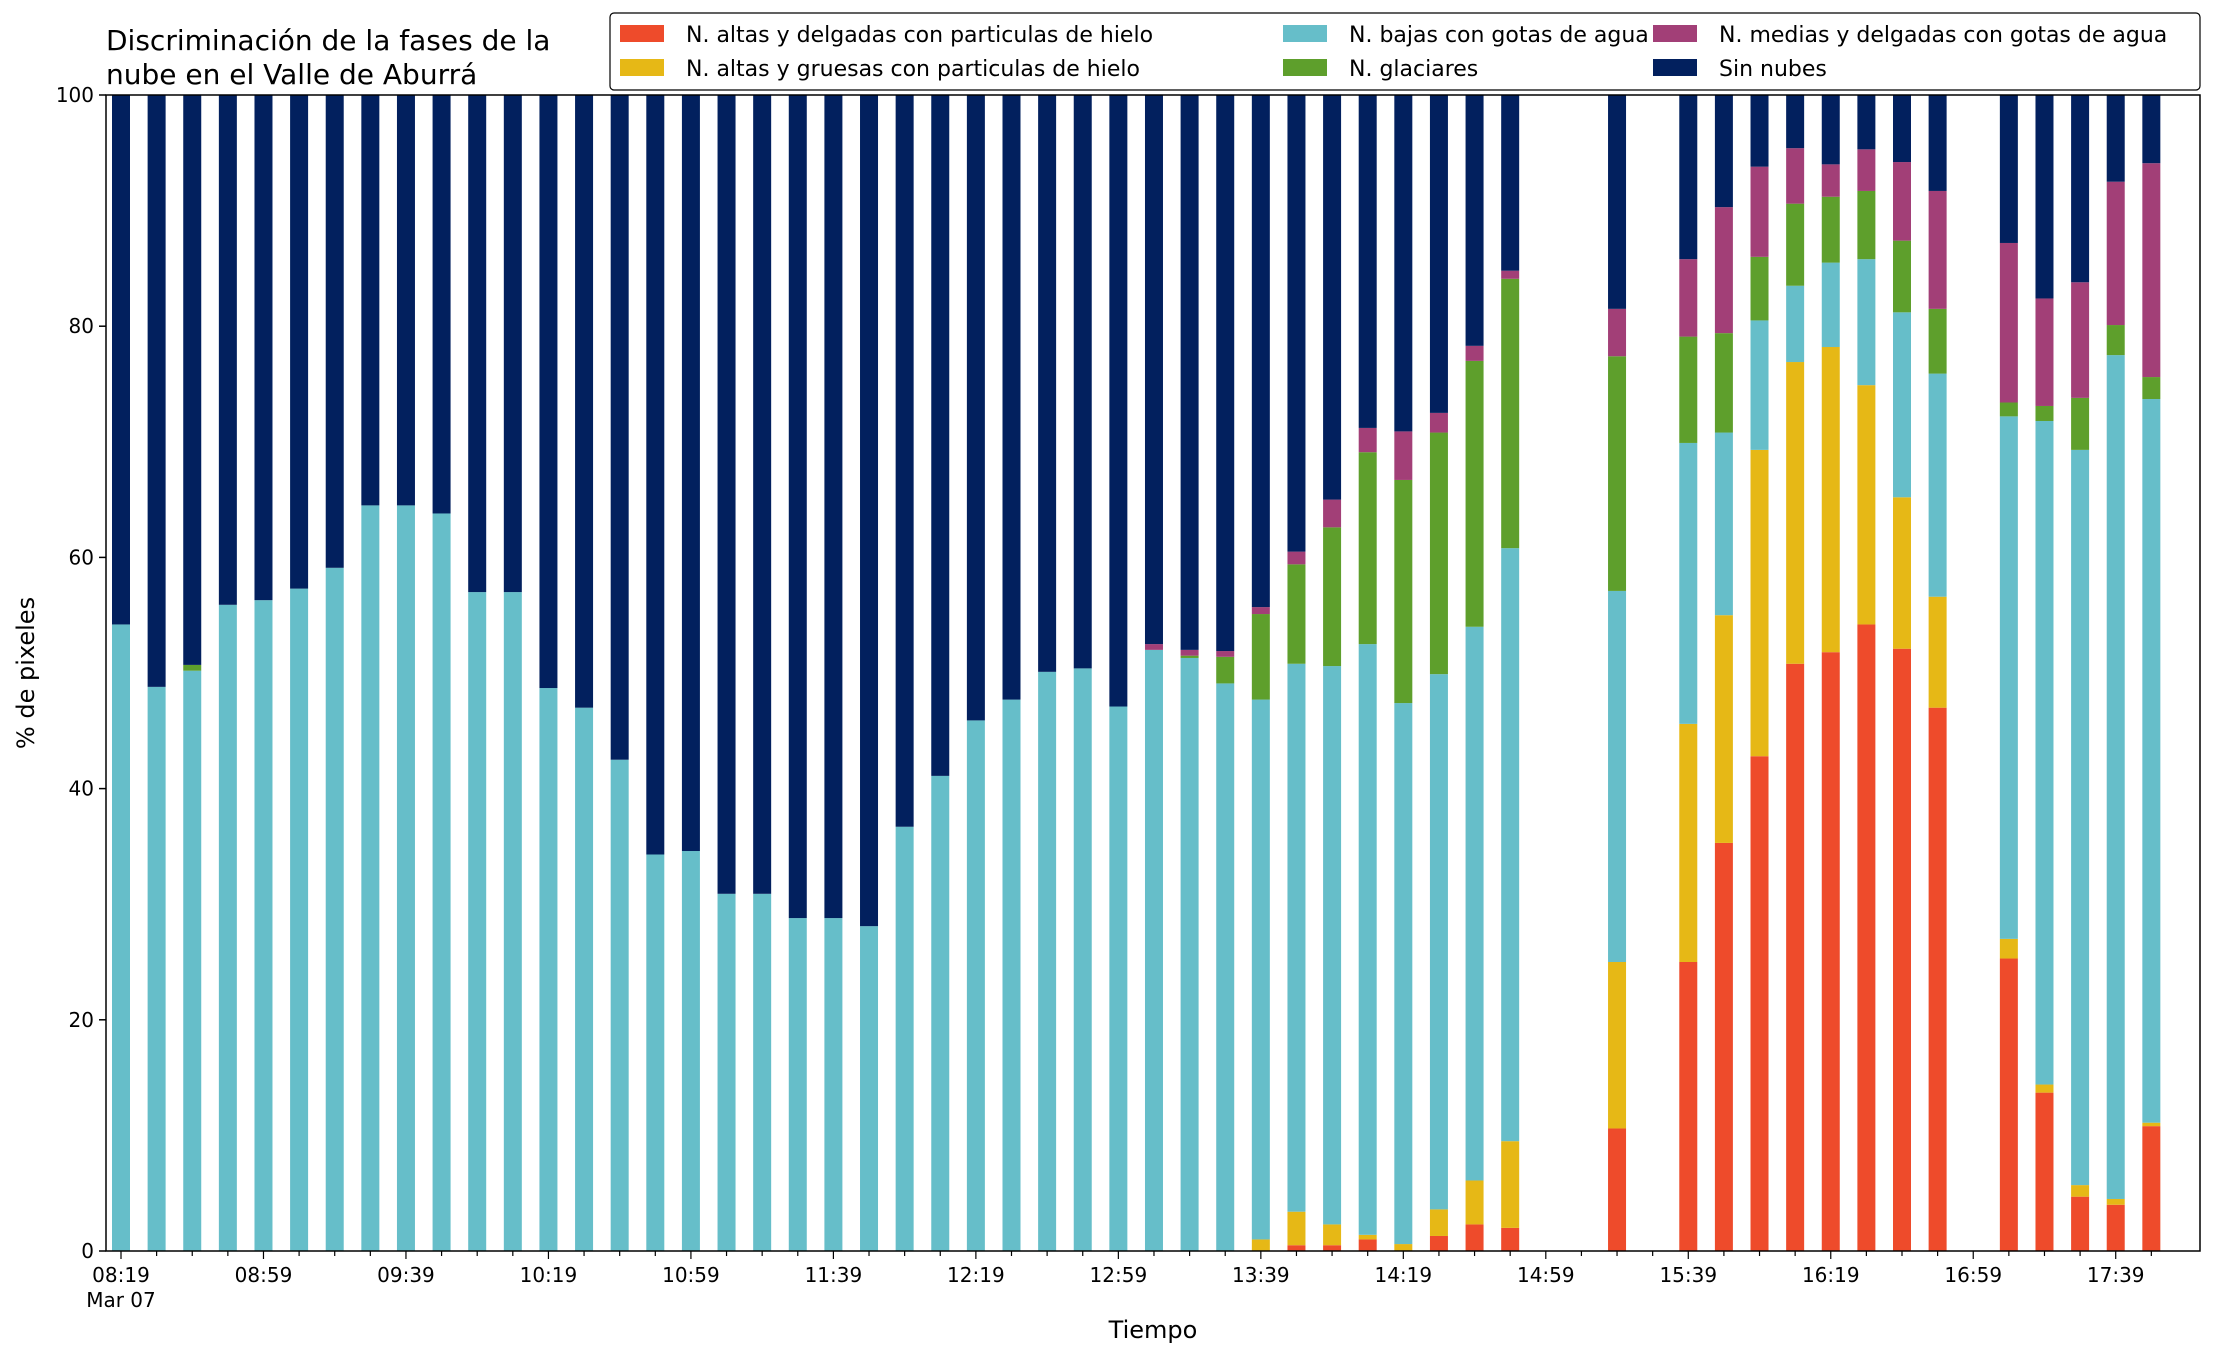 Image resolution: width=2216 pixels, height=1355 pixels. Describe the element at coordinates (1153, 1330) in the screenshot. I see `x-axis-label: Tiempo` at that location.